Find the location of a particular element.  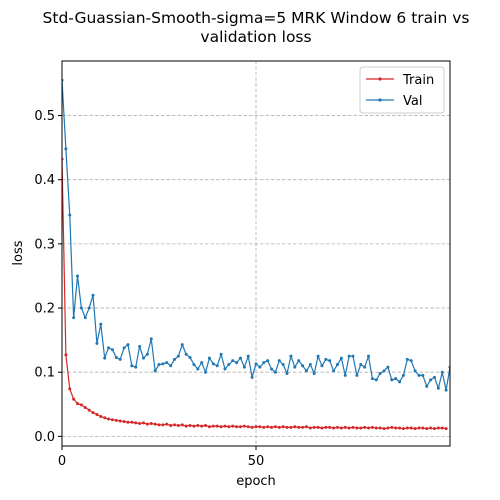

x-tick-label: 50 is located at coordinates (256, 461).